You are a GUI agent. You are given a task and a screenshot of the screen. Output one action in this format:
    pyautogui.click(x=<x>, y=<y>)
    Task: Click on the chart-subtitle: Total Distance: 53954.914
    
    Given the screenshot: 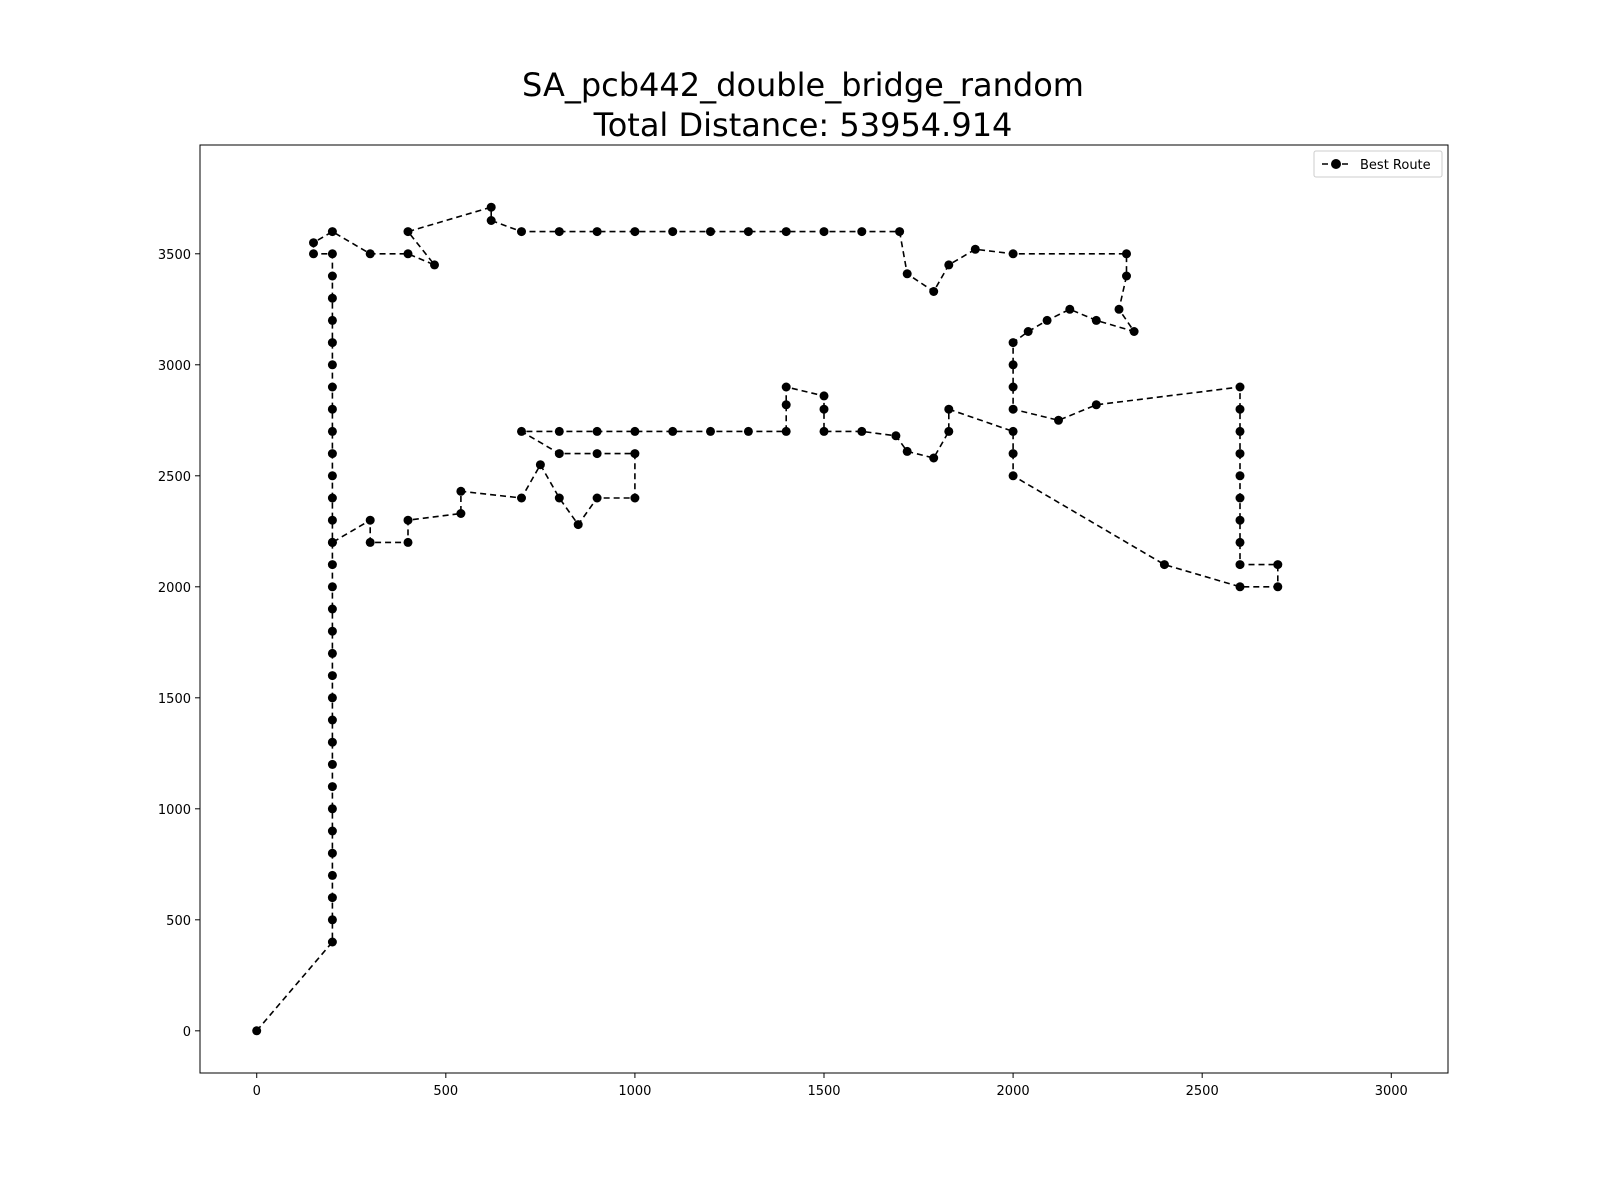 What is the action you would take?
    pyautogui.click(x=803, y=125)
    